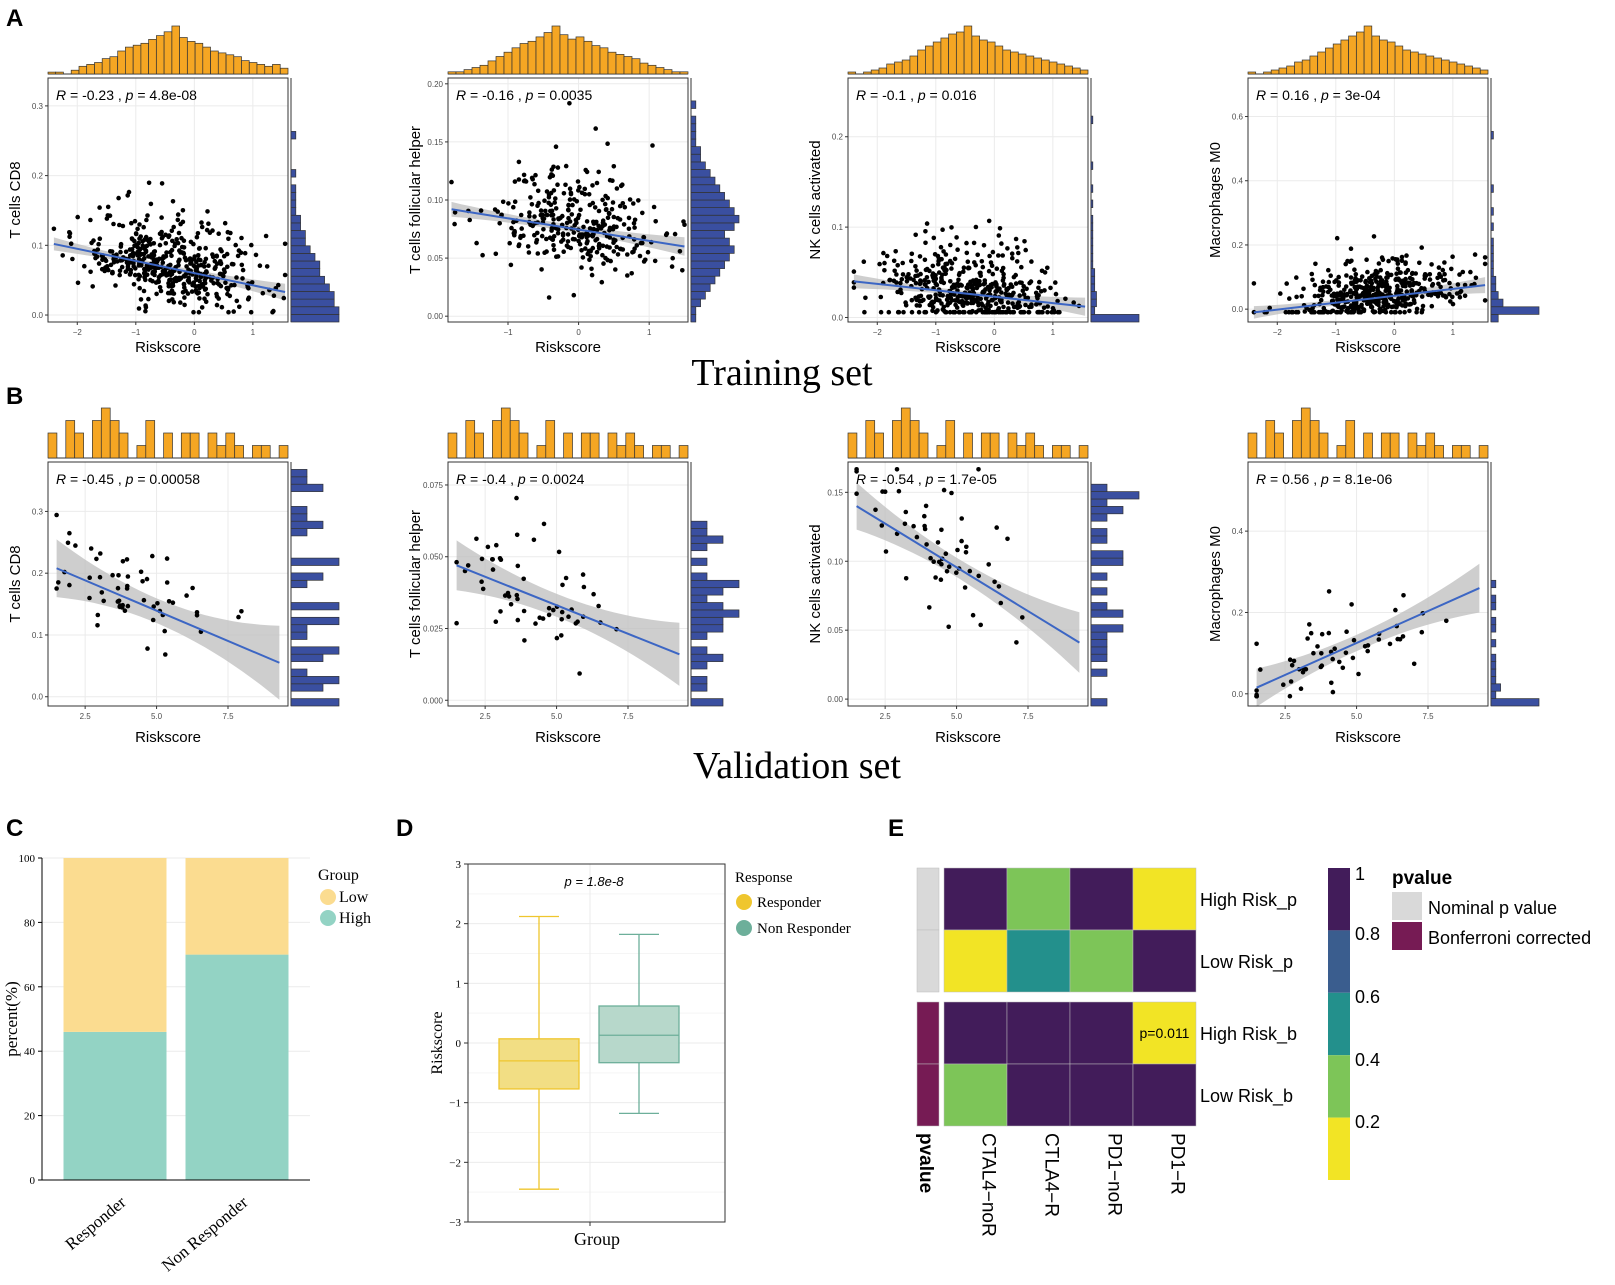  Describe the element at coordinates (115, 945) in the screenshot. I see `bar-low-responder` at that location.